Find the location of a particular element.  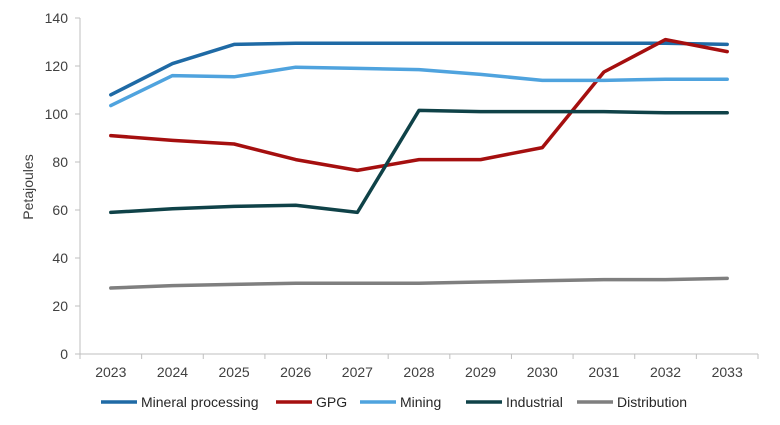

x-tick-label: 2029 is located at coordinates (480, 372).